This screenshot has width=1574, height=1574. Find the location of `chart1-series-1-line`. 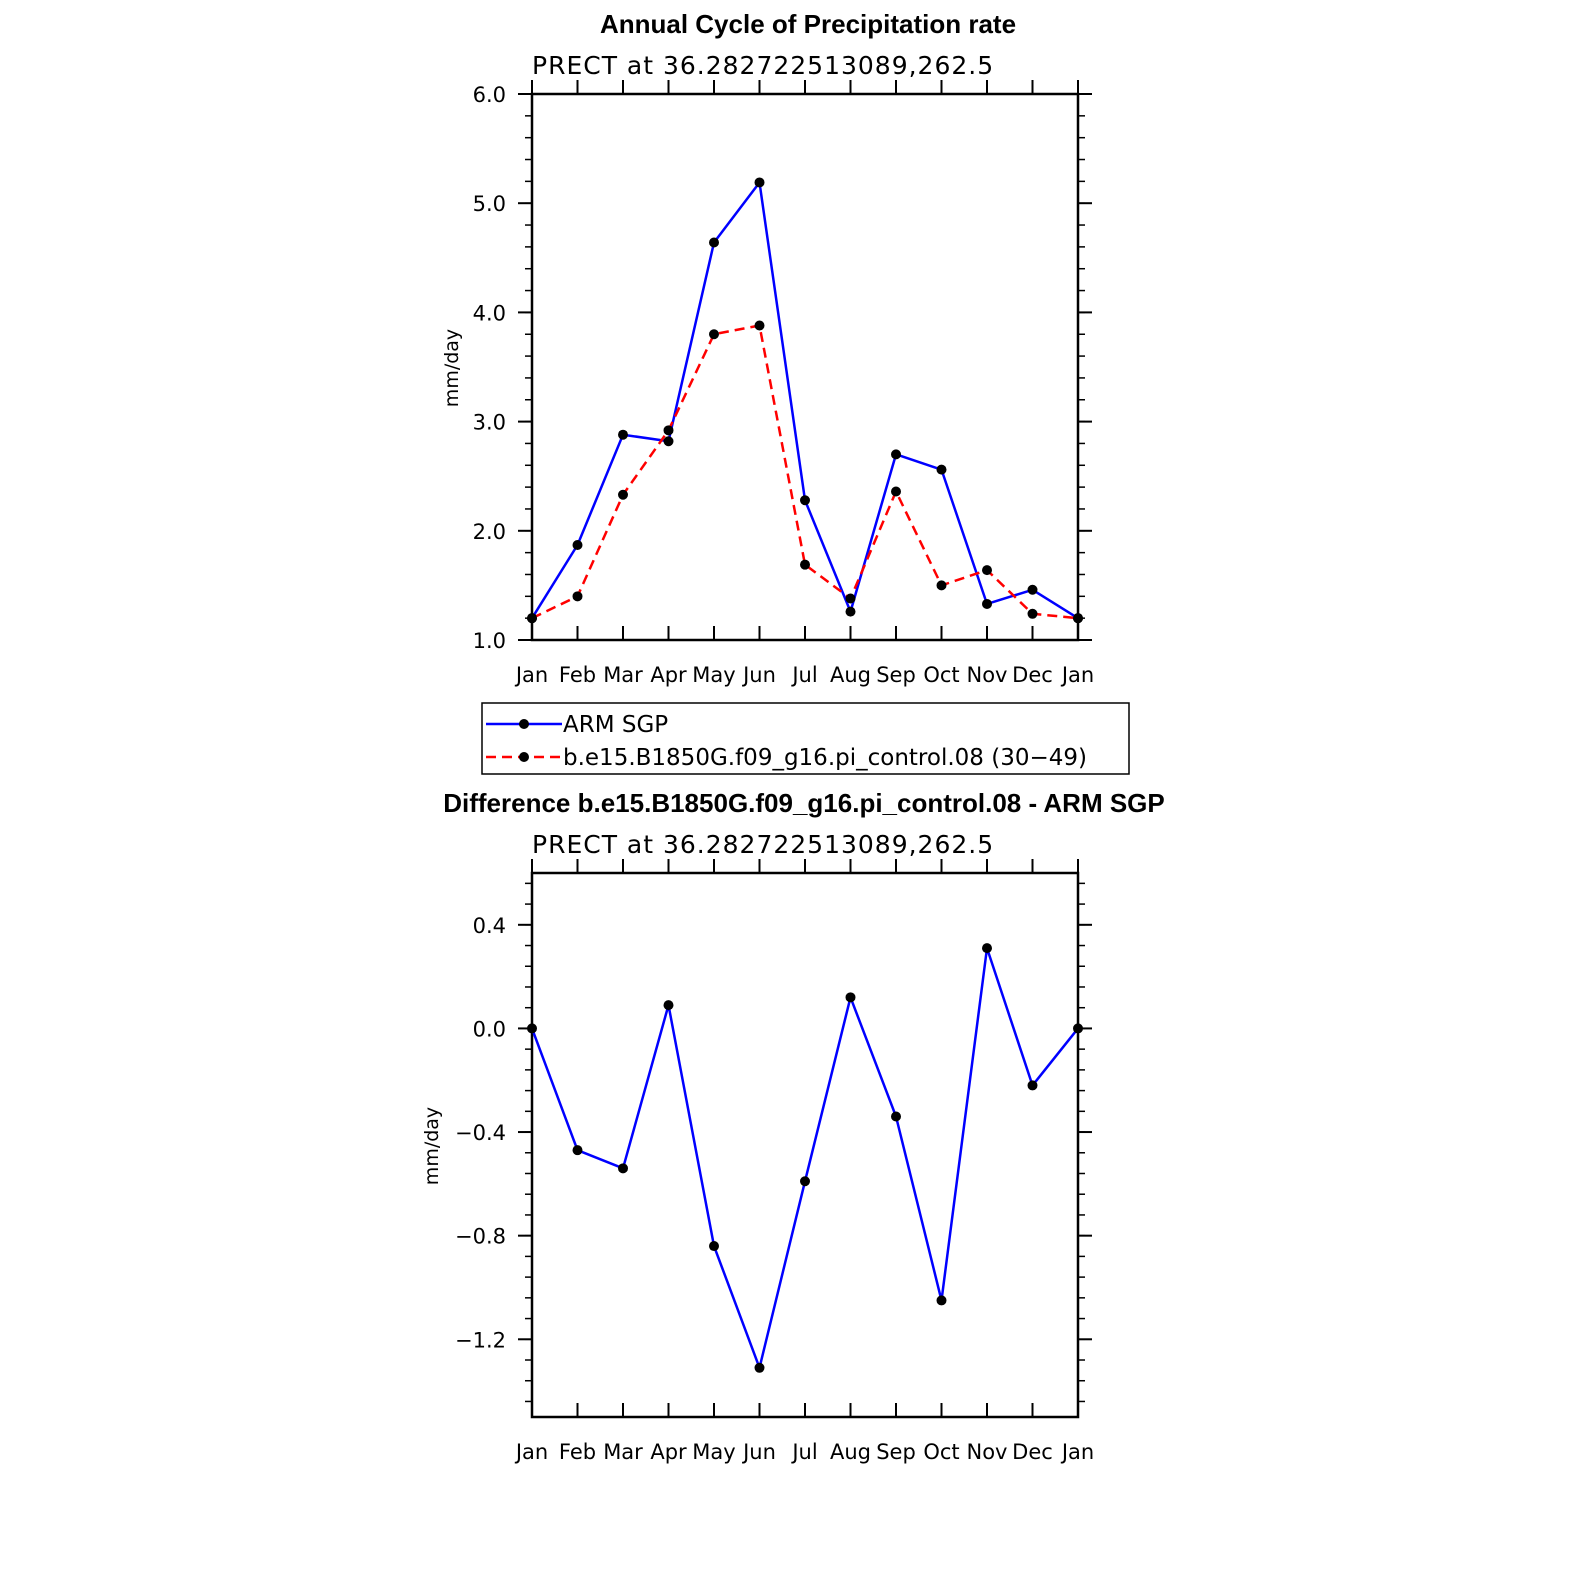

chart1-series-1-line is located at coordinates (805, 472).